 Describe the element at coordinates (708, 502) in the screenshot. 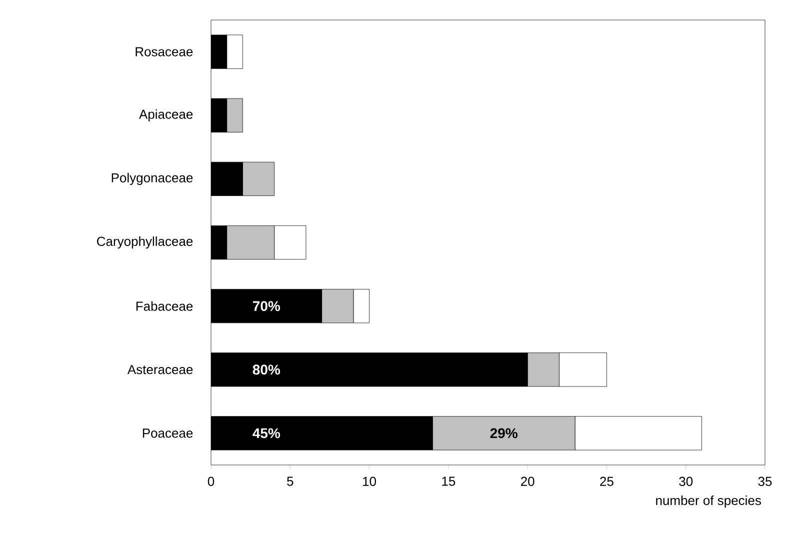

I see `x-axis-title: number of species` at that location.